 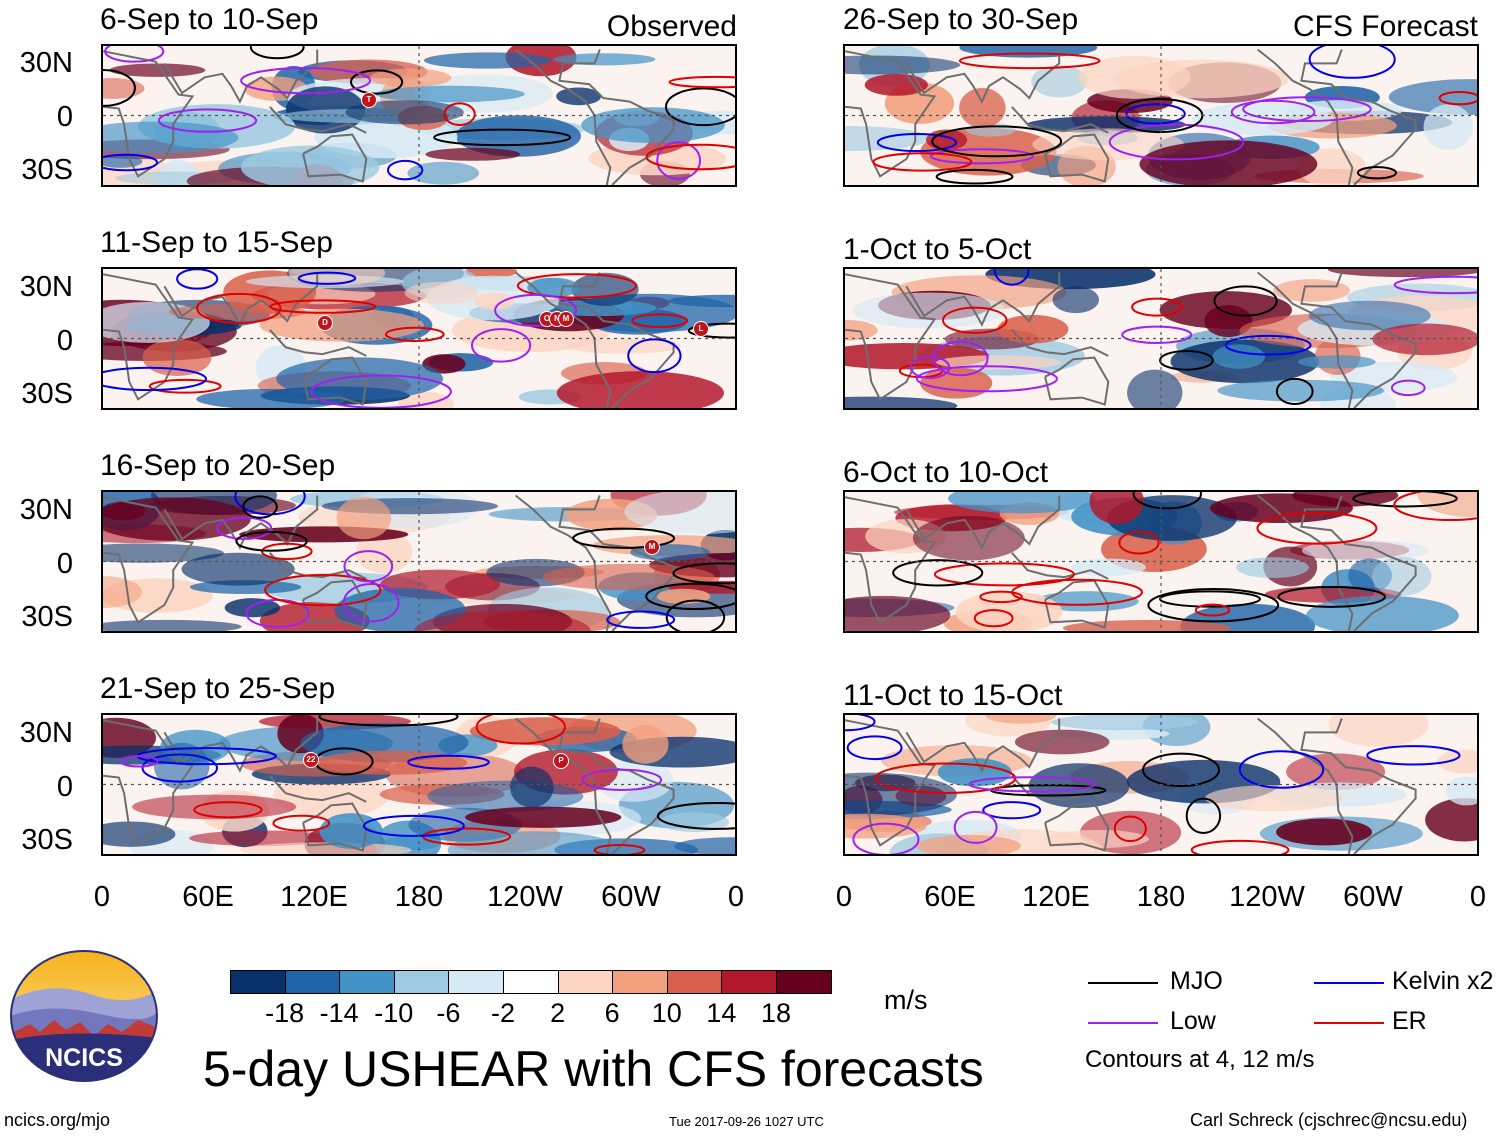 I want to click on lat-label: 30N, so click(x=46, y=733).